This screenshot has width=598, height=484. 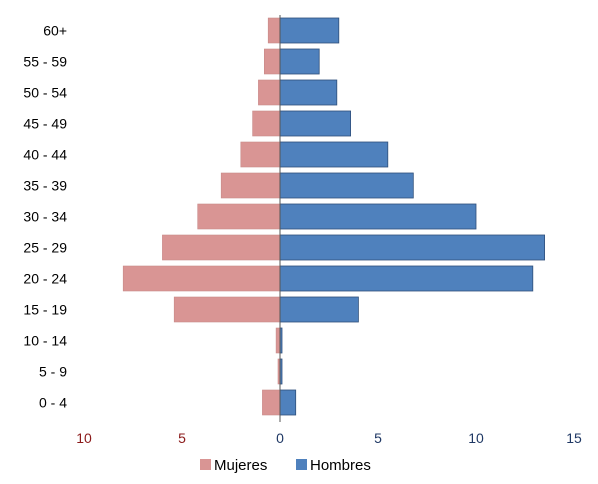 I want to click on category-label-1: 5 - 9, so click(x=53, y=372).